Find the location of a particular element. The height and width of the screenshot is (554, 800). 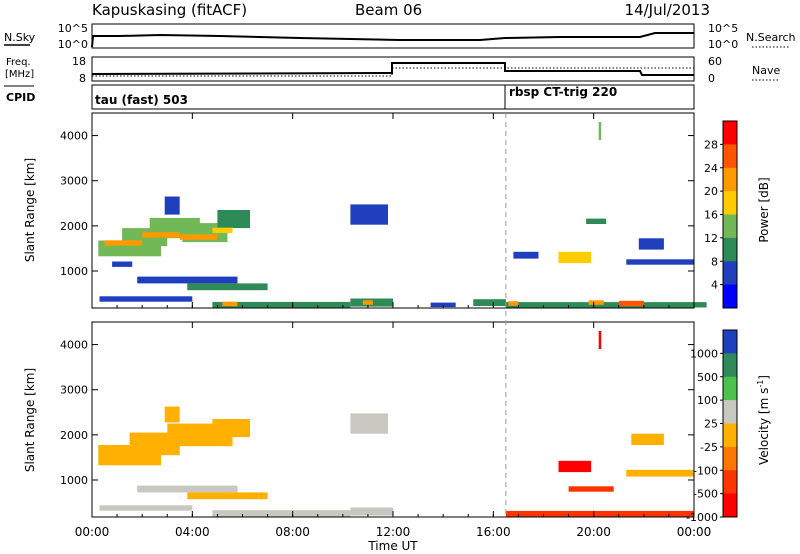

frequency-panel: Freq. [MHz] 18 8 60 0 Nave is located at coordinates (392, 70).